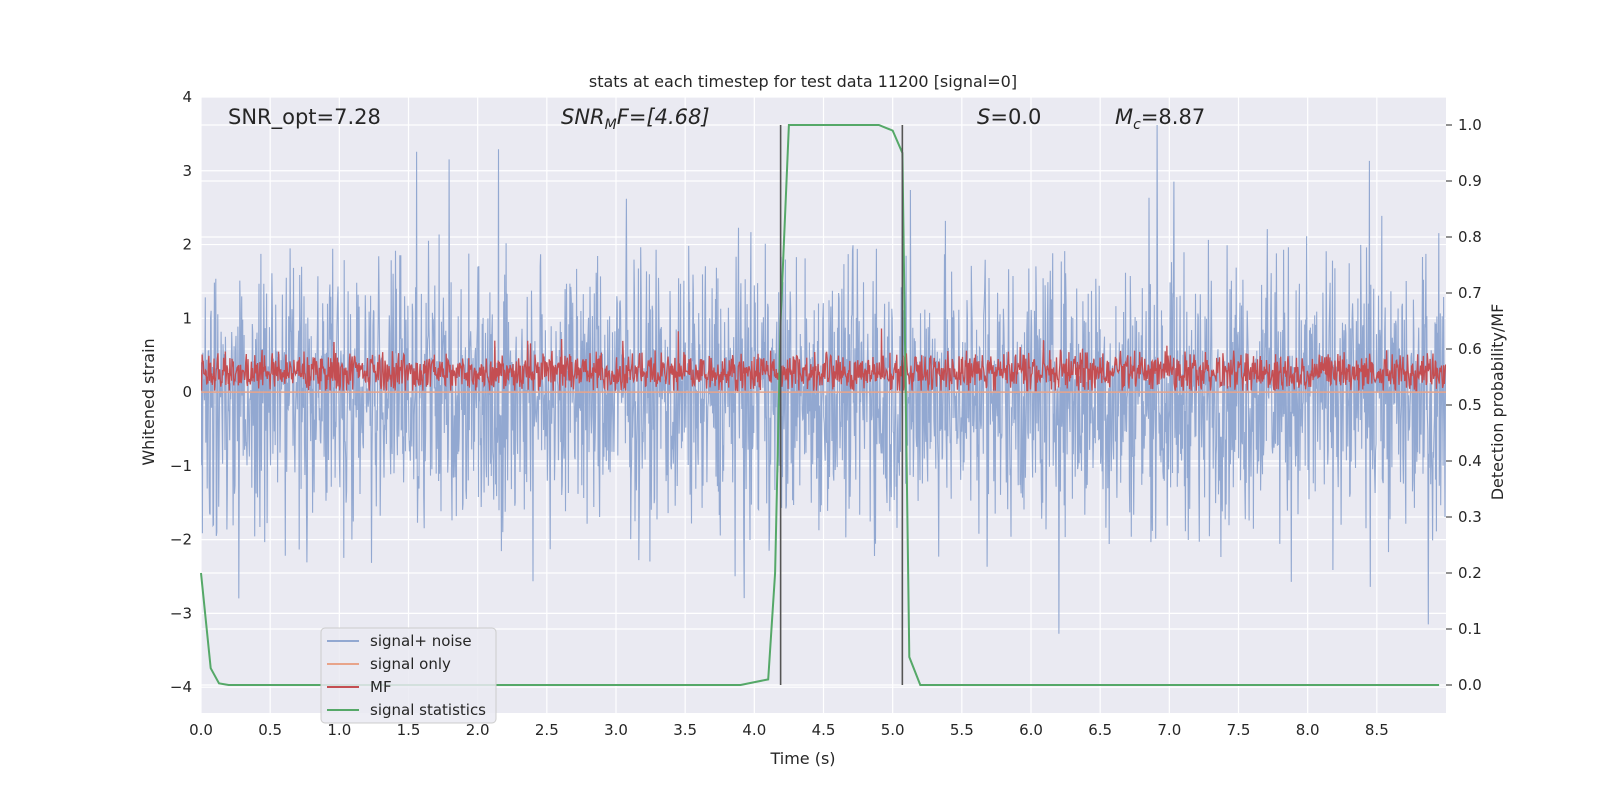  Describe the element at coordinates (1497, 402) in the screenshot. I see `y2-axis-label: Detection probability/MF` at that location.